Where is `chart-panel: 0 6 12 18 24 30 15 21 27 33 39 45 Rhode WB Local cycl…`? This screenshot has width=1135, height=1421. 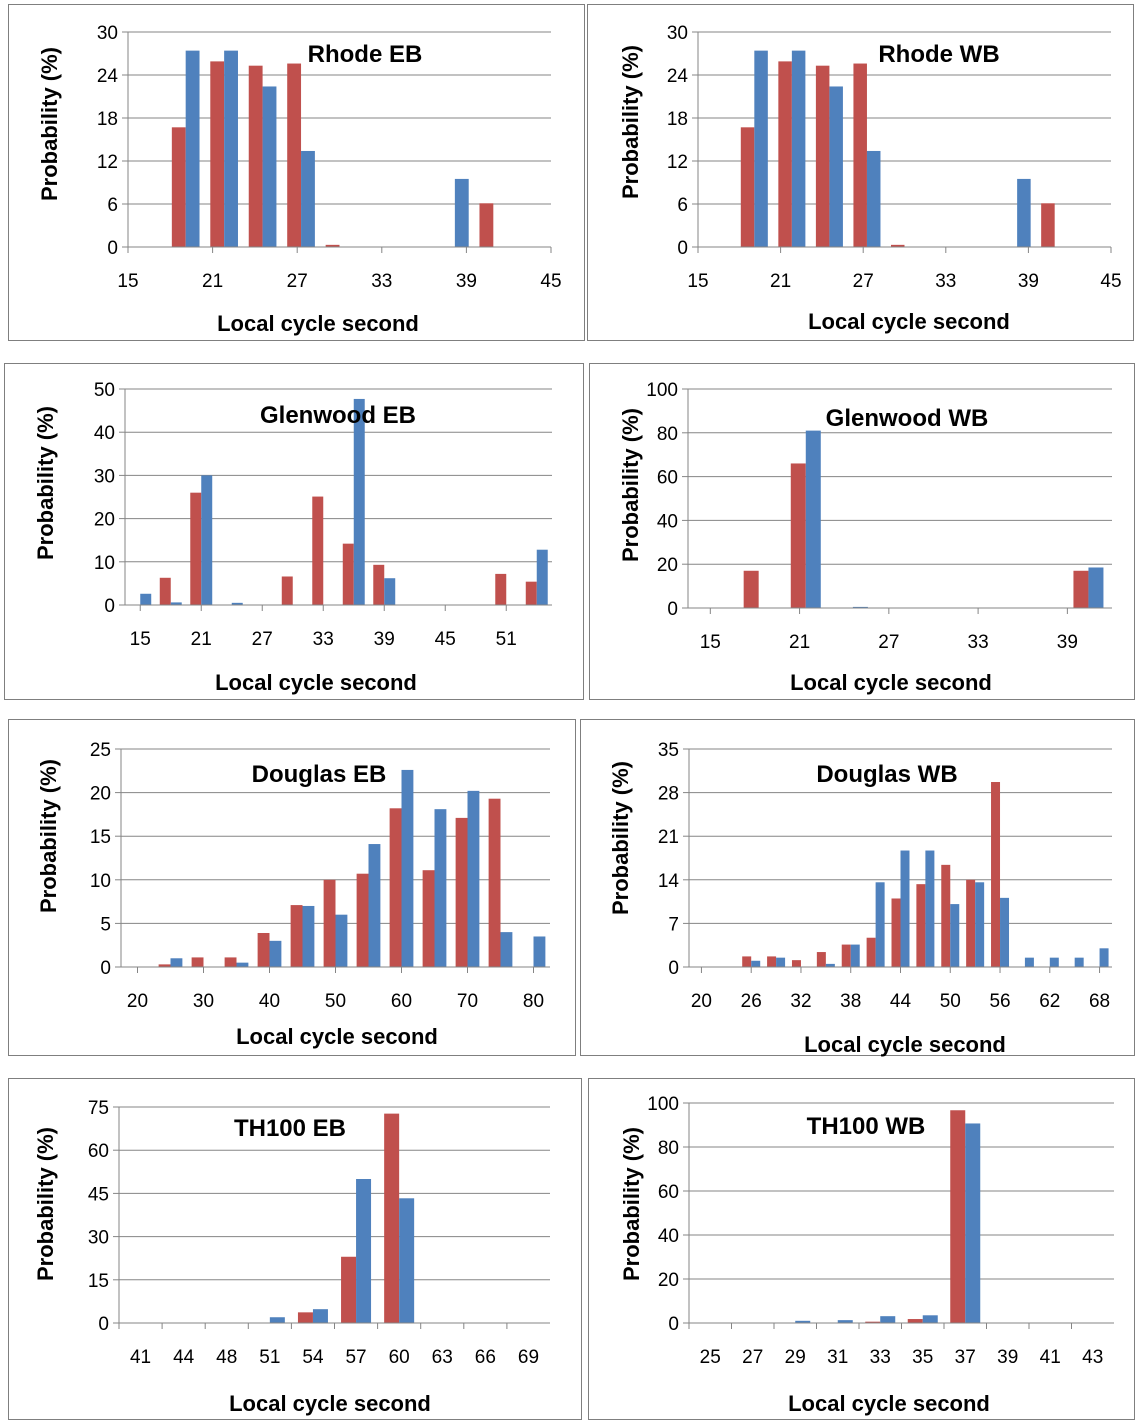
chart-panel: 0 6 12 18 24 30 15 21 27 33 39 45 Rhode WB Local cycl… is located at coordinates (860, 172).